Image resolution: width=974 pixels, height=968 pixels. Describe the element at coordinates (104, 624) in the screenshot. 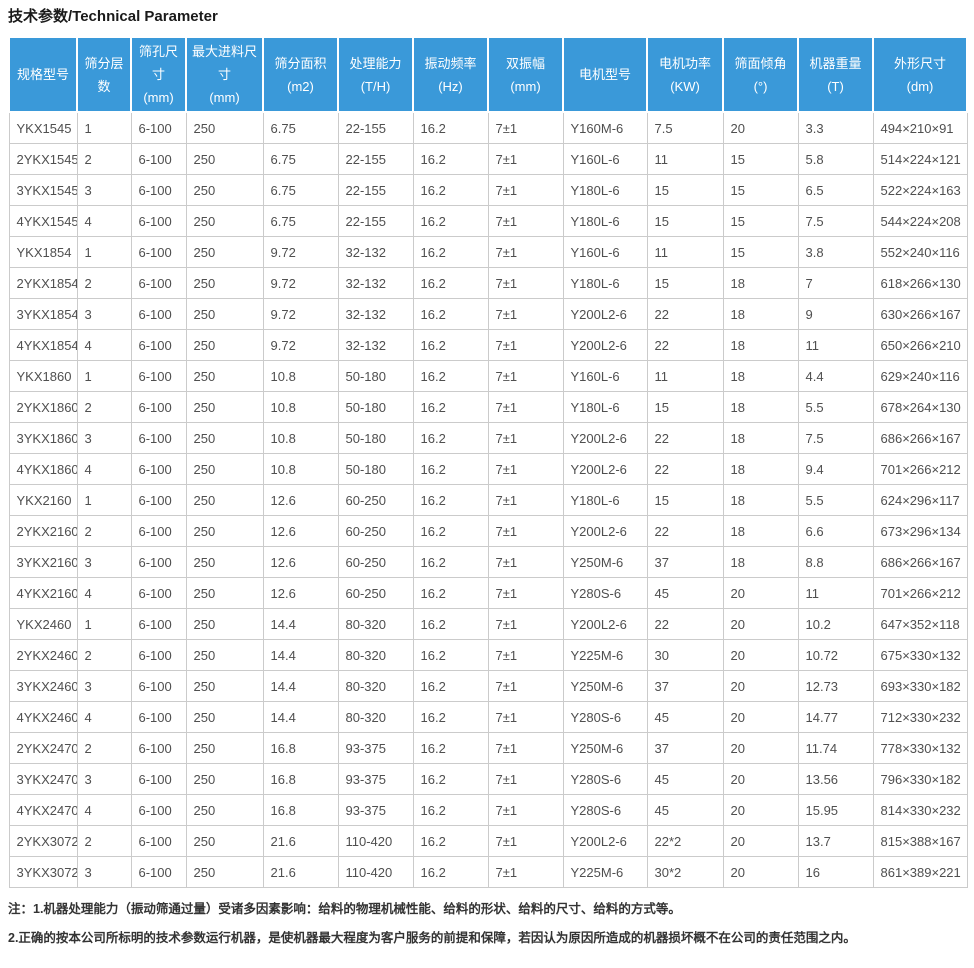

I see `table-cell: 1` at that location.